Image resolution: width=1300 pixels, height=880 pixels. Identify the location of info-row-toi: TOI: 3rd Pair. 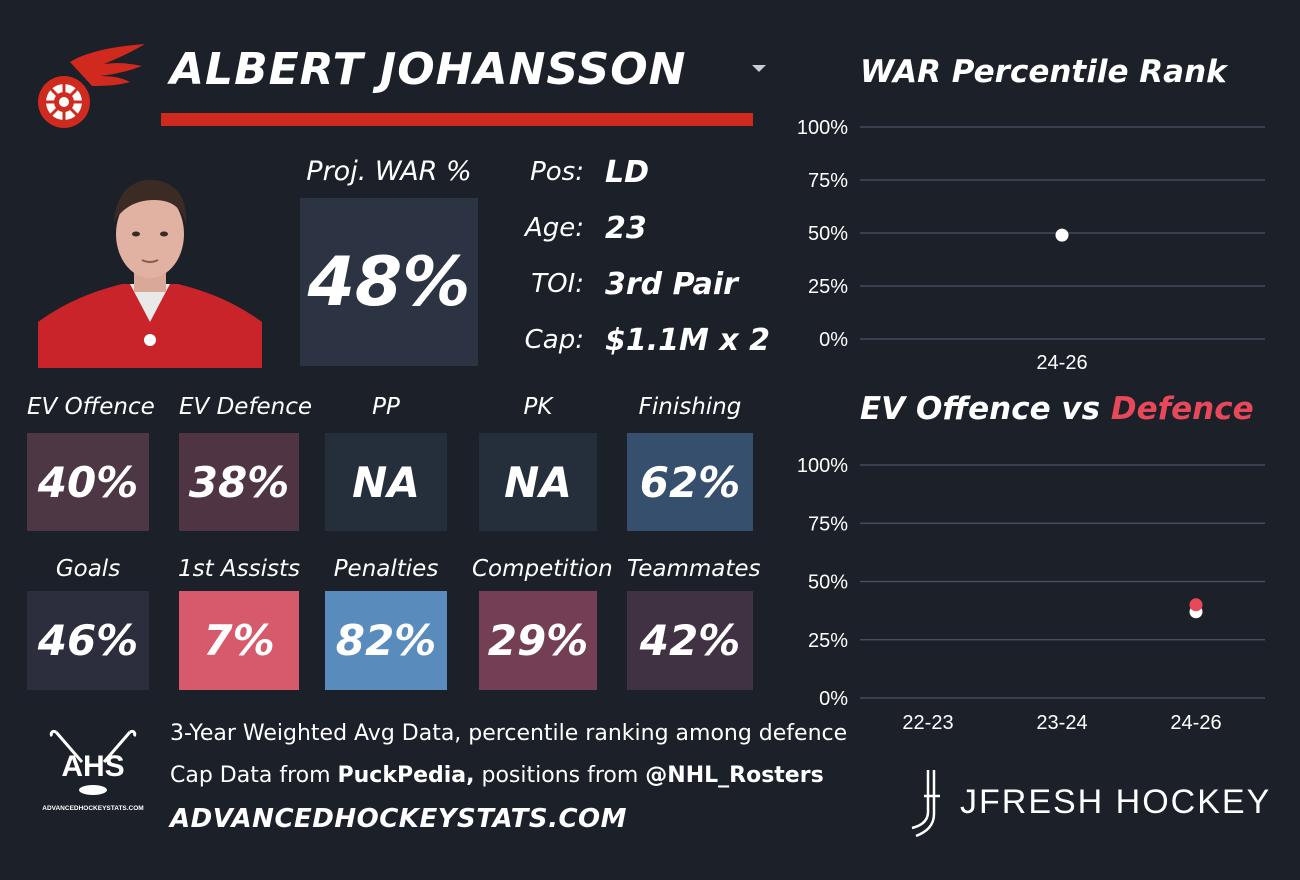
(650, 284).